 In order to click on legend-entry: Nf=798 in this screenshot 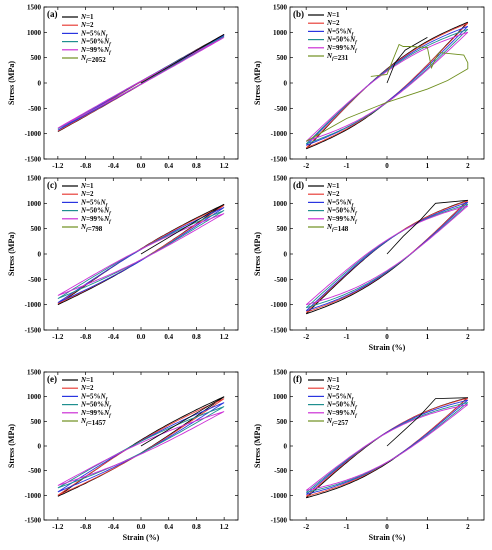, I will do `click(91, 228)`.